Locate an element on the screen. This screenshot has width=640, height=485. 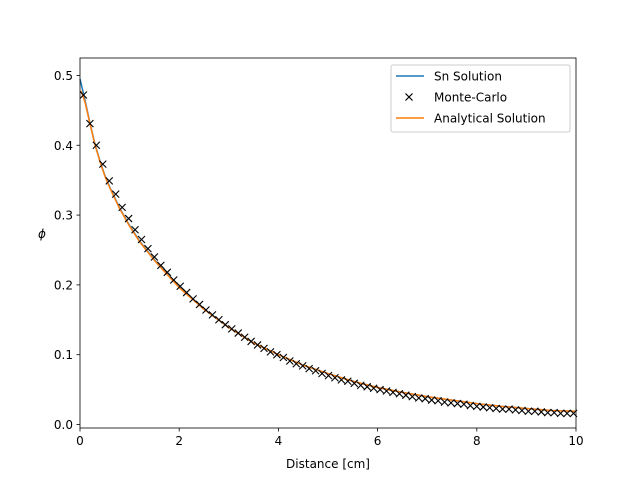
y-tick-label: 0.0 is located at coordinates (63, 425).